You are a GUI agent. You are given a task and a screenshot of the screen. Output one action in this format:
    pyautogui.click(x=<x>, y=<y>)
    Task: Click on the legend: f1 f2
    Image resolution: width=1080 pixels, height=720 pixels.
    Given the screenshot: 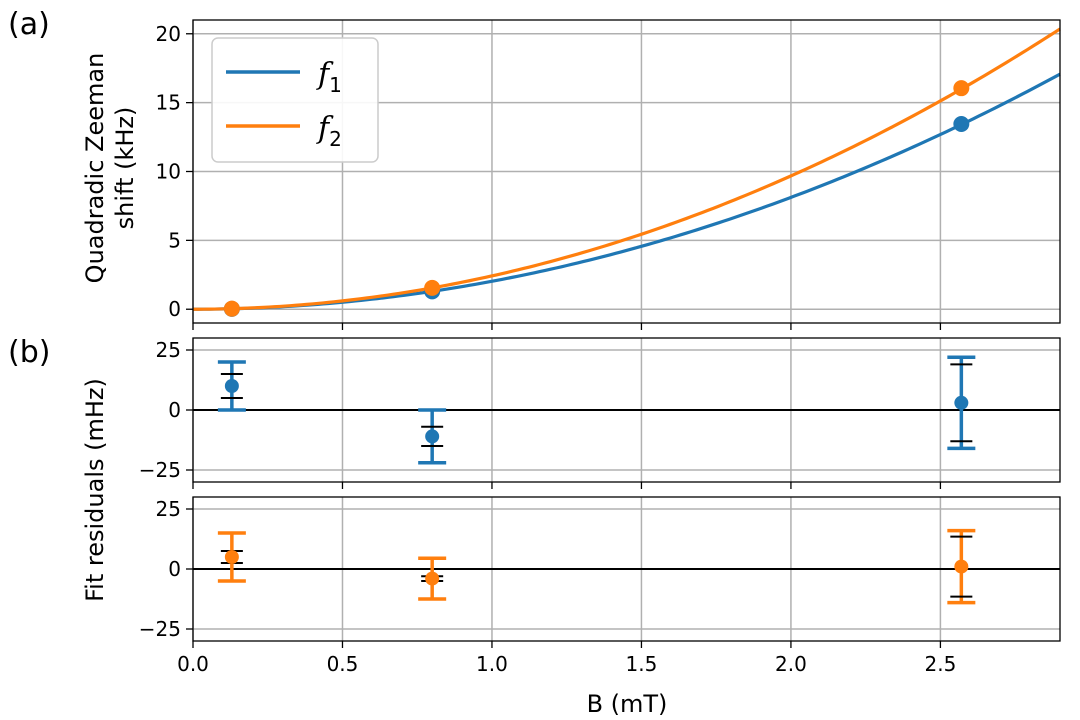 What is the action you would take?
    pyautogui.click(x=295, y=100)
    